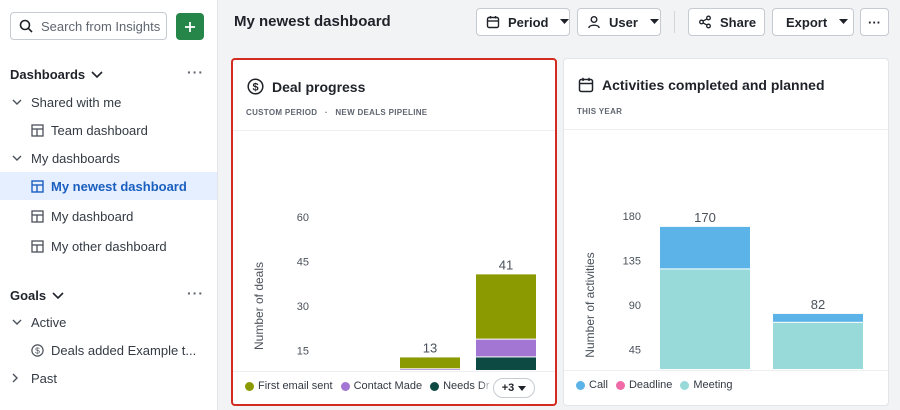 This screenshot has height=410, width=900. Describe the element at coordinates (195, 72) in the screenshot. I see `dashboards-more-button: ···` at that location.